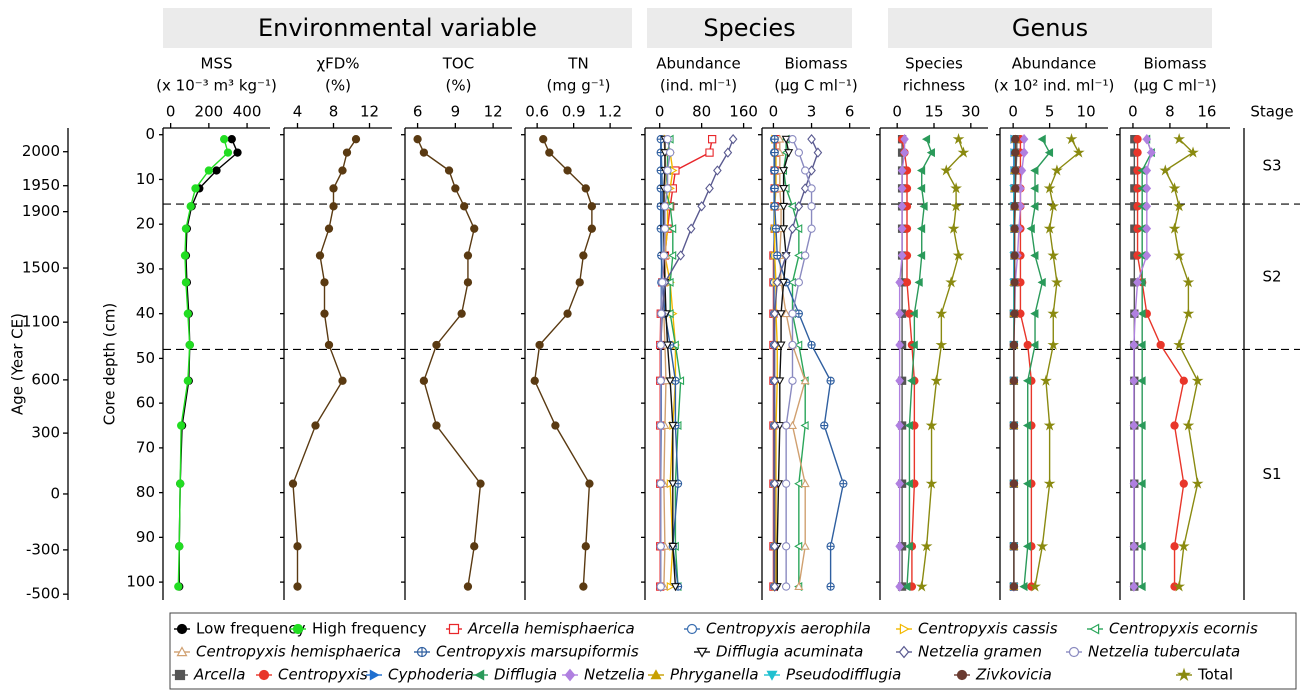 The image size is (1308, 692). I want to click on panel-title: Species, so click(934, 64).